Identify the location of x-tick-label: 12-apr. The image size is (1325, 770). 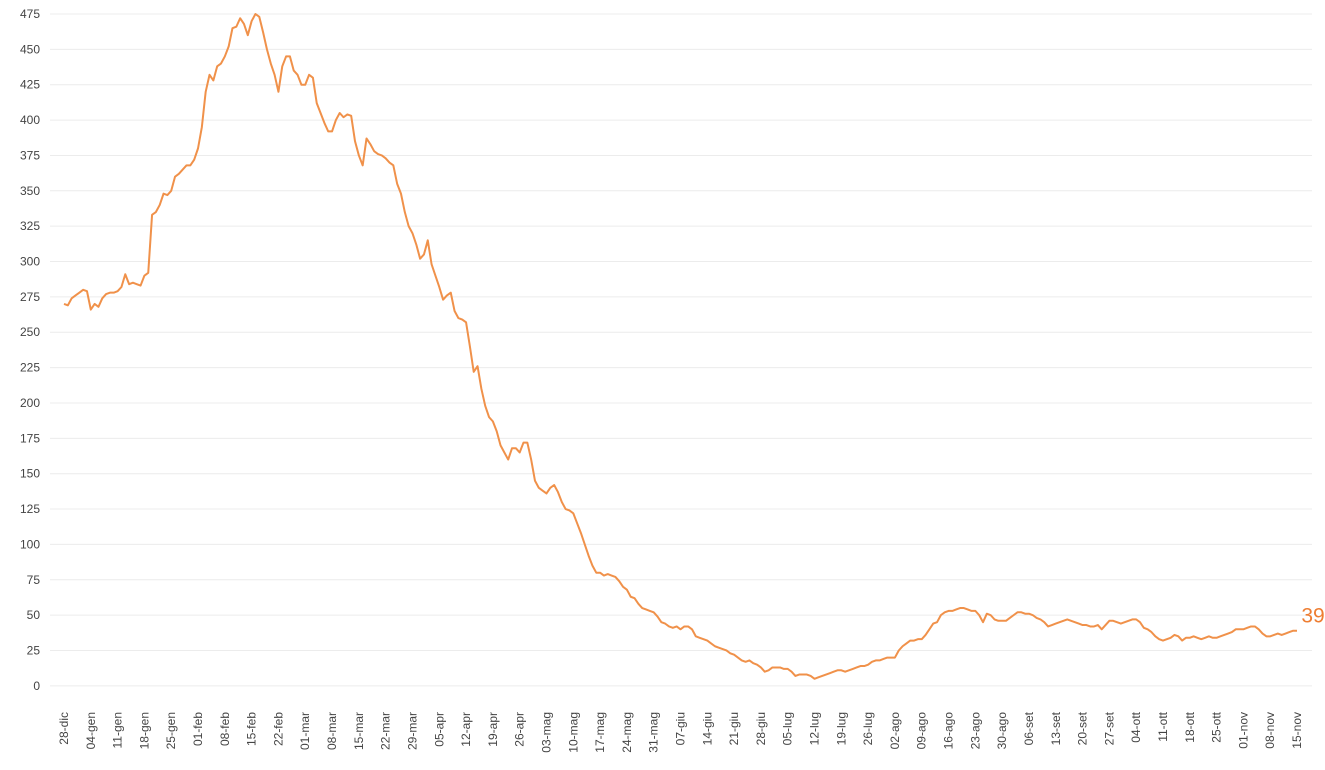
(466, 729).